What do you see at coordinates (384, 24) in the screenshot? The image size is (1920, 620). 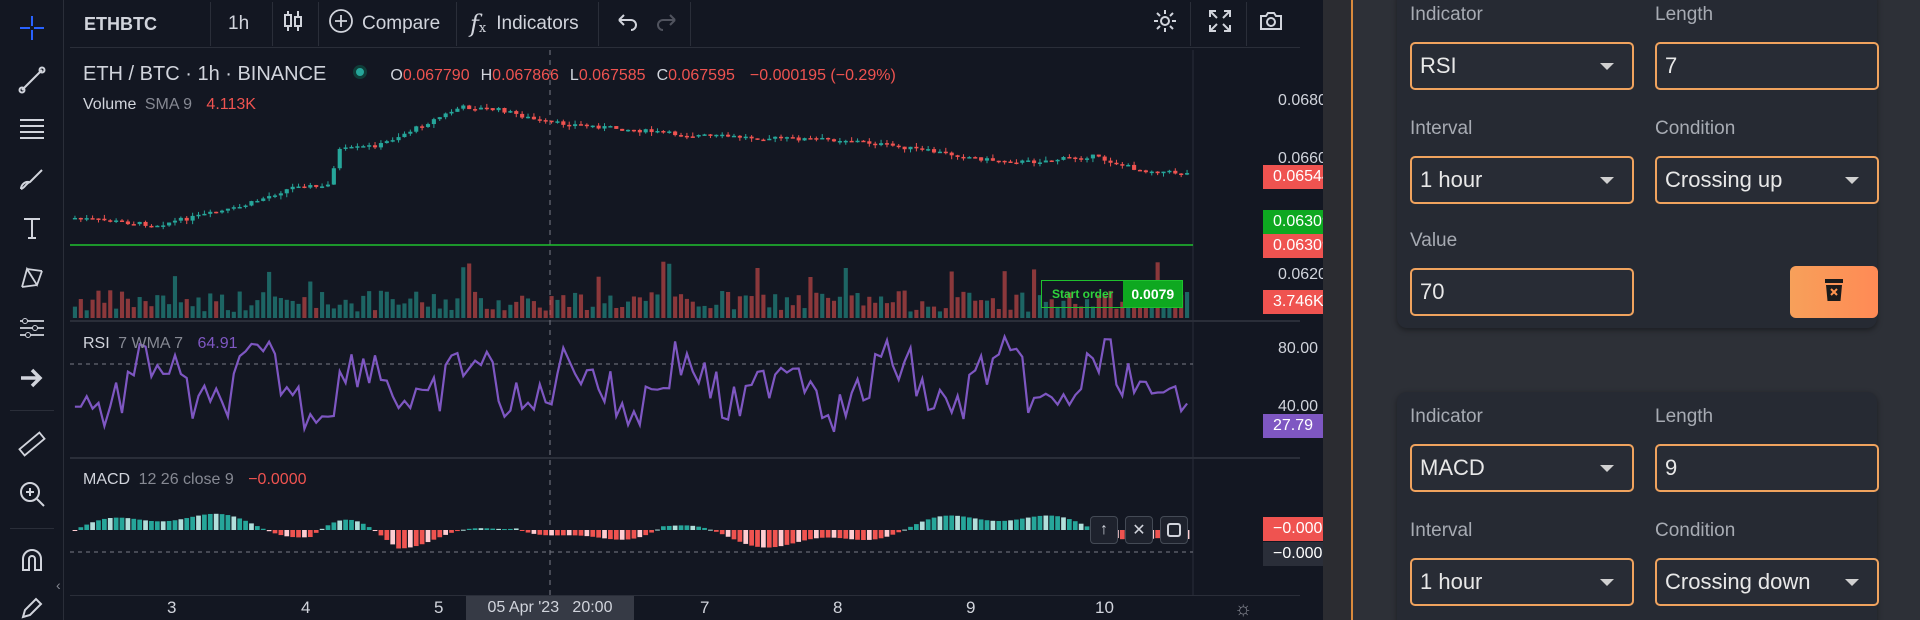 I see `compare-button: Compare` at bounding box center [384, 24].